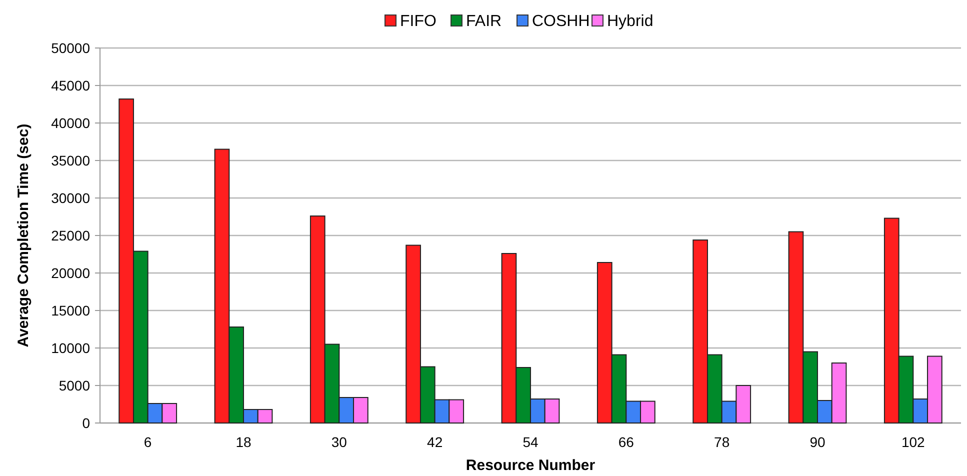 Image resolution: width=967 pixels, height=476 pixels. I want to click on x-tick-label: 78, so click(722, 442).